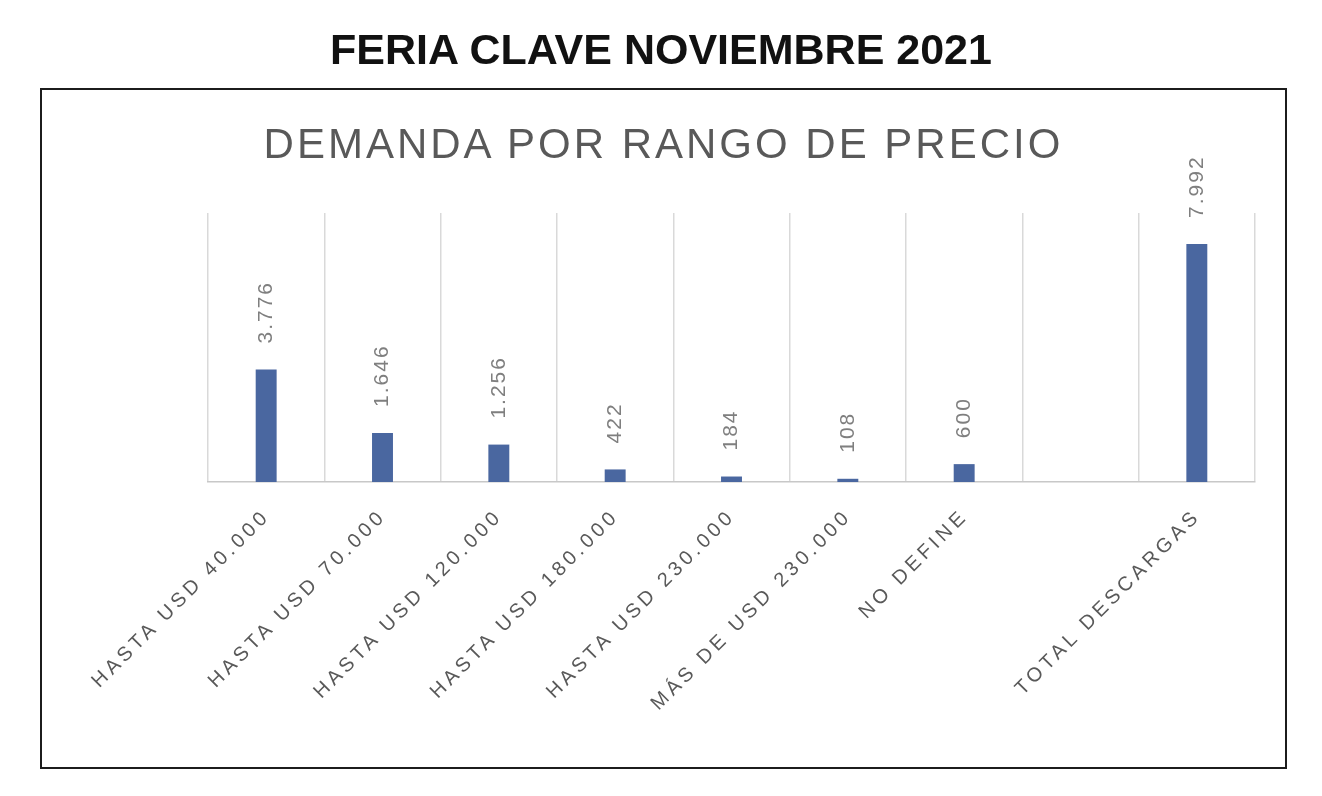  What do you see at coordinates (730, 430) in the screenshot?
I see `data-label: 184` at bounding box center [730, 430].